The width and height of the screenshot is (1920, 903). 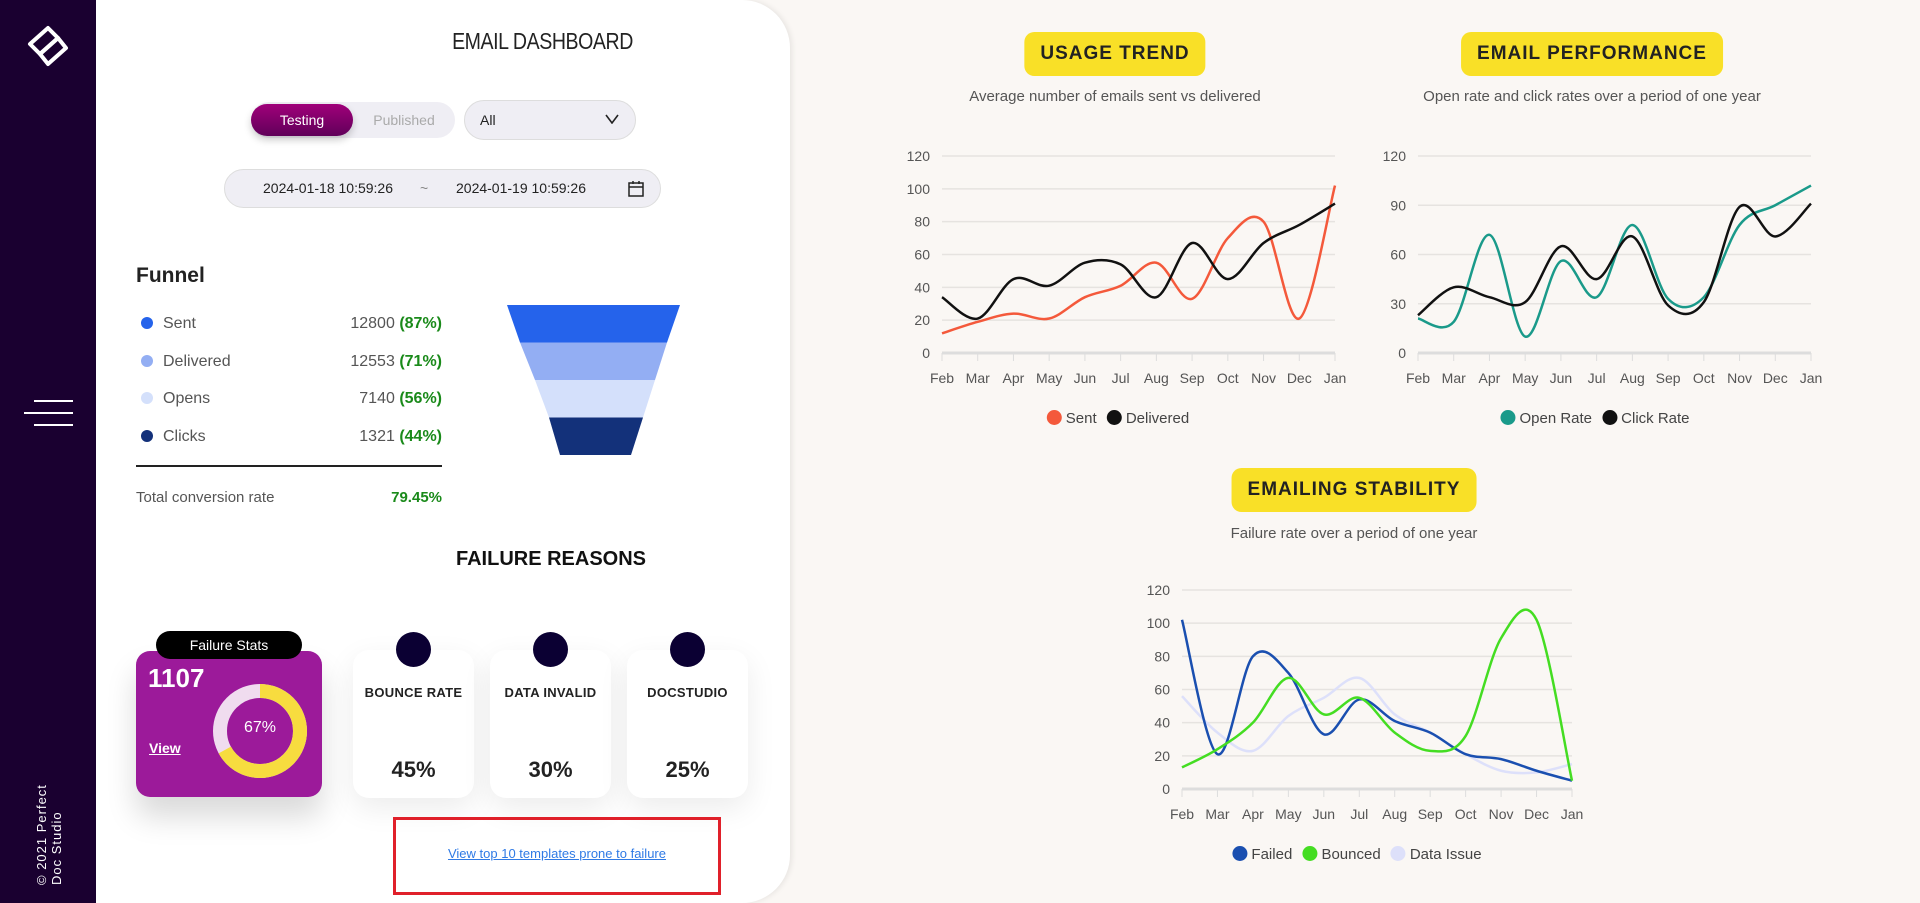 I want to click on legend-label: Bounced, so click(x=1351, y=854).